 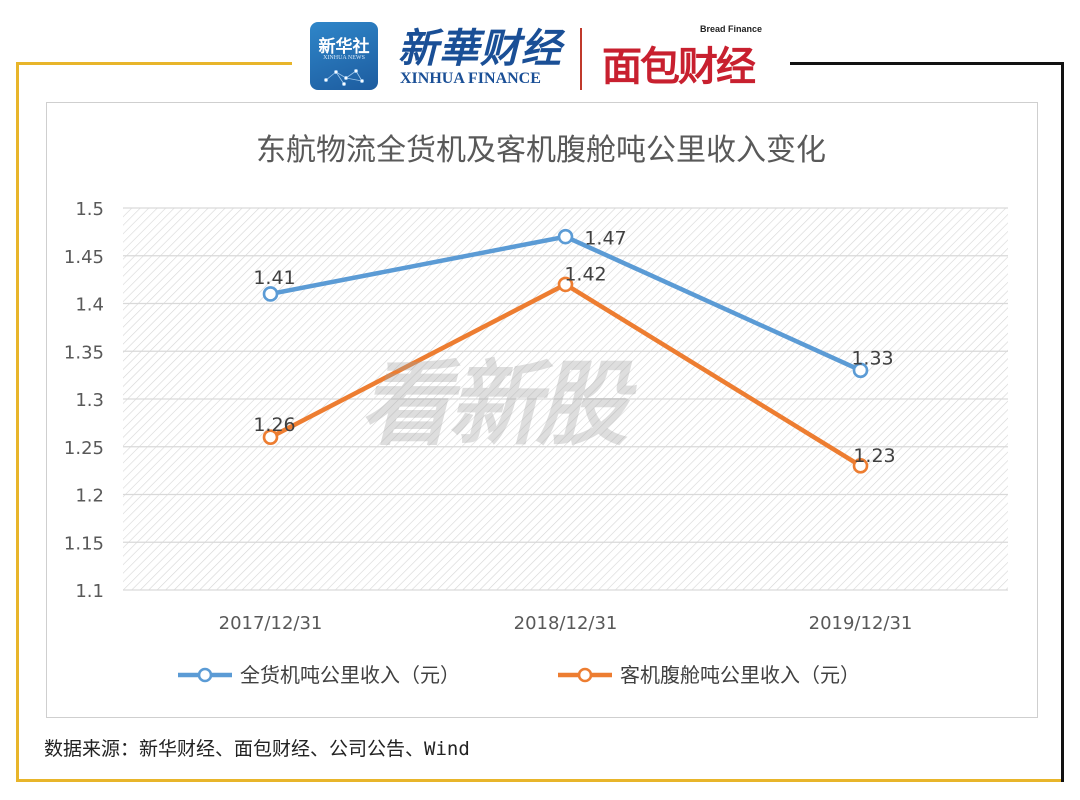 I want to click on y-tick-label: 1.4, so click(x=89, y=305).